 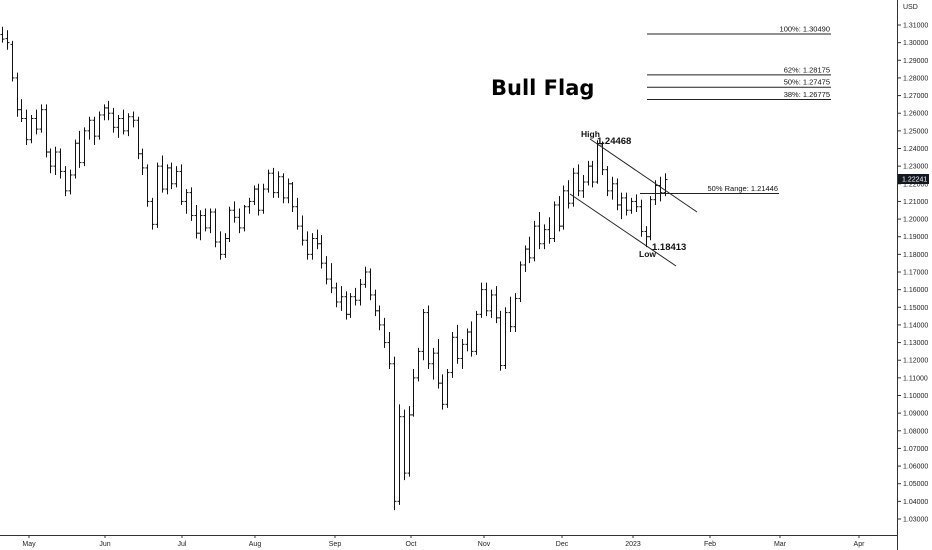 What do you see at coordinates (710, 544) in the screenshot?
I see `time-tick-label: Feb` at bounding box center [710, 544].